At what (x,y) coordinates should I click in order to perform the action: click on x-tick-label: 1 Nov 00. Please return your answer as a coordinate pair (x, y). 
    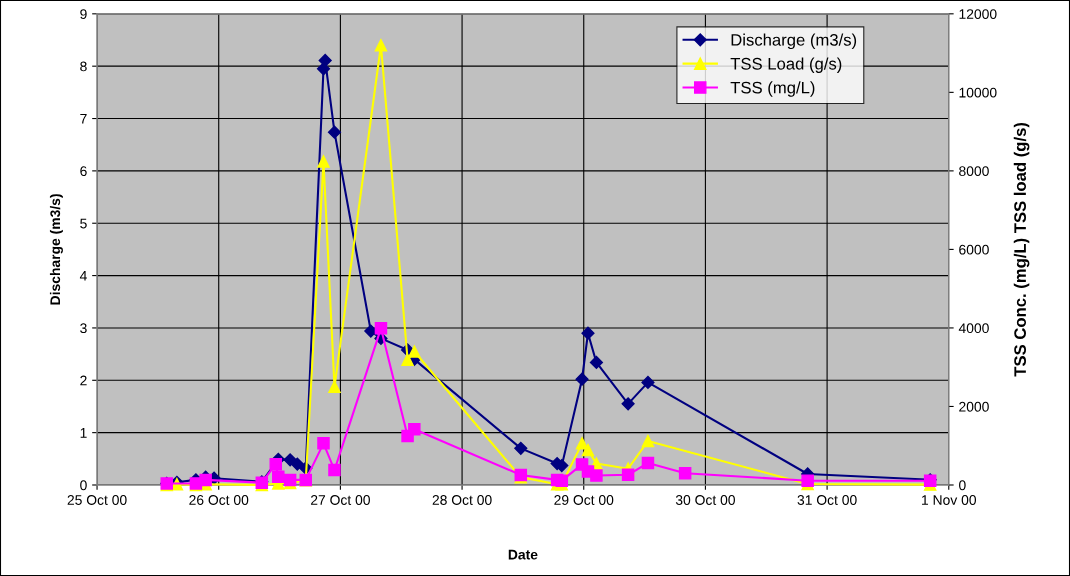
    Looking at the image, I should click on (949, 500).